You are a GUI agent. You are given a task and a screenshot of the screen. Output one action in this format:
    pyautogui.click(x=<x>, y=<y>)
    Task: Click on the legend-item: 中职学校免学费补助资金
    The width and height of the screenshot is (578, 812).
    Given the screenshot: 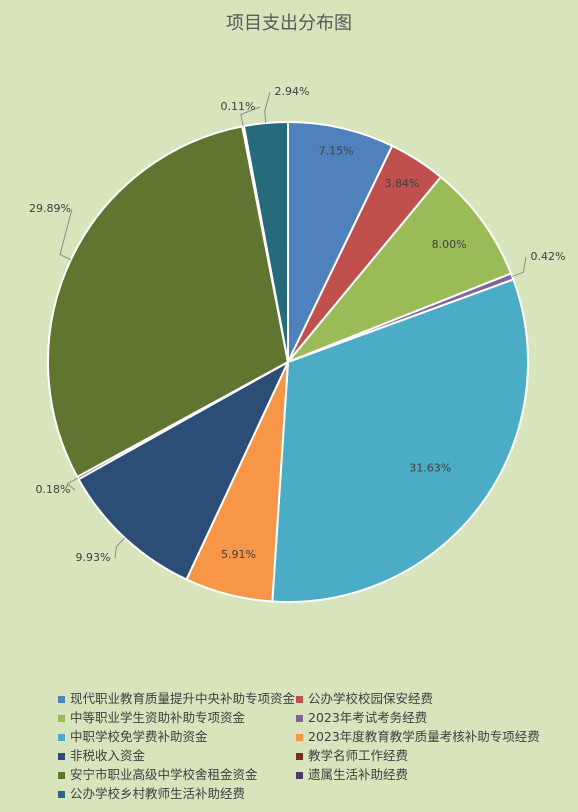 What is the action you would take?
    pyautogui.click(x=173, y=737)
    